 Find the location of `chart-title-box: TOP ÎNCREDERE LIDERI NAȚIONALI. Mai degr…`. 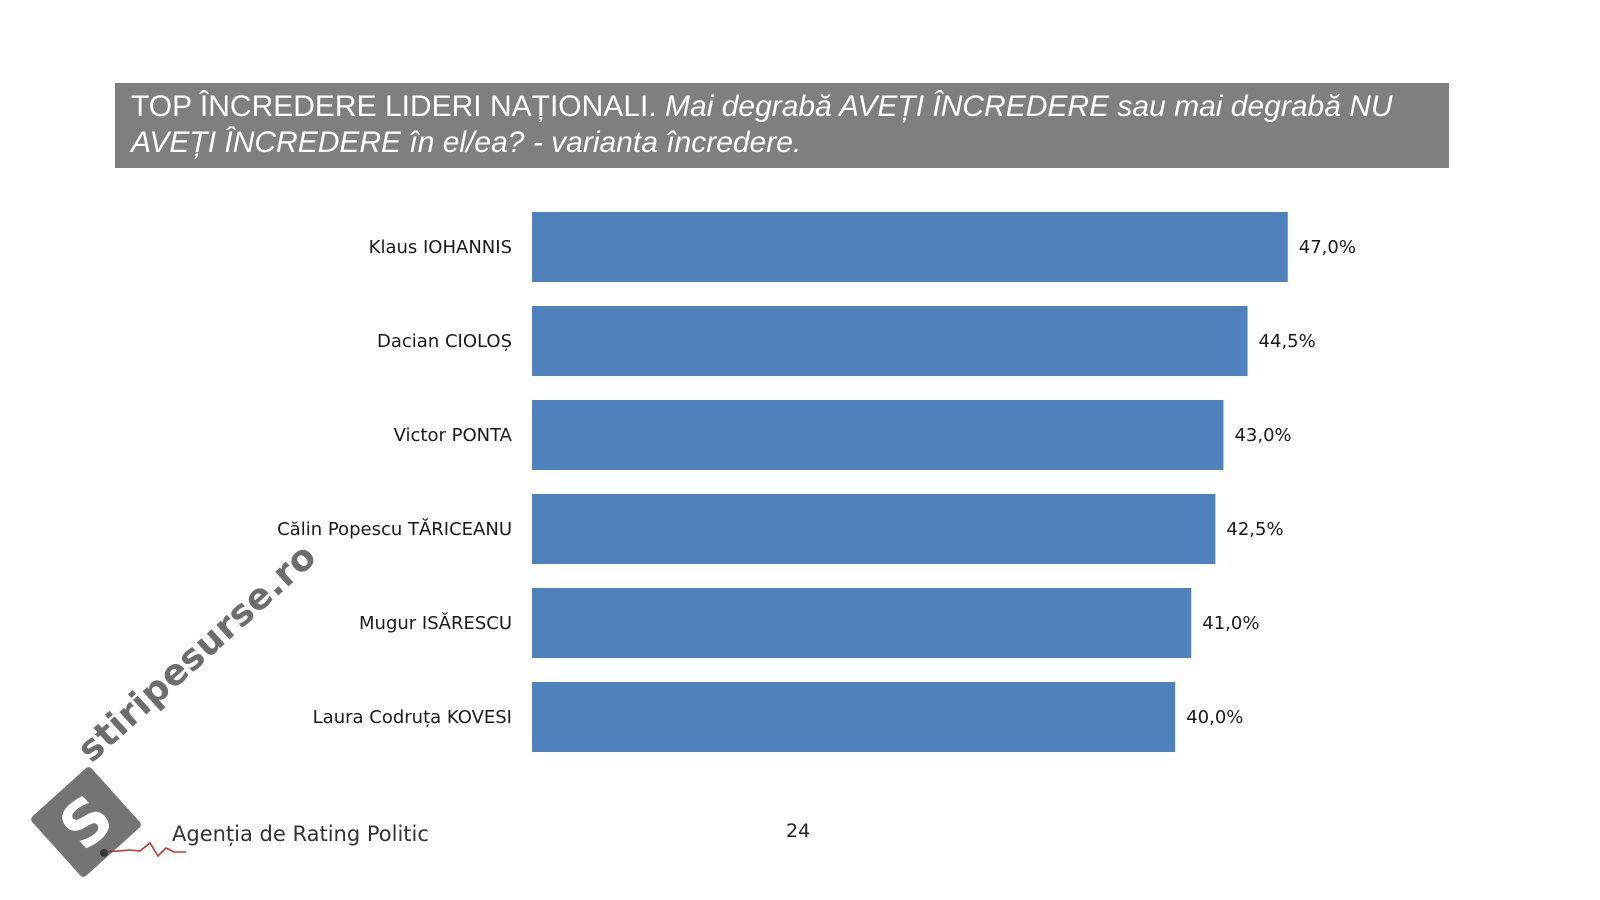

chart-title-box: TOP ÎNCREDERE LIDERI NAȚIONALI. Mai degr… is located at coordinates (782, 125).